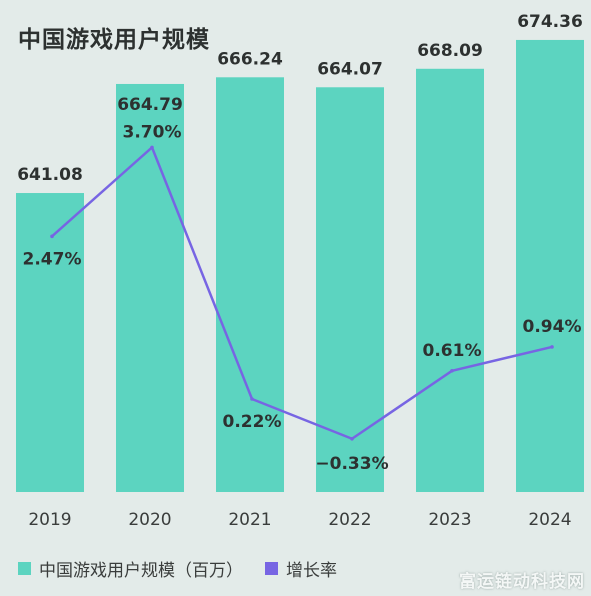 The image size is (591, 596). What do you see at coordinates (50, 343) in the screenshot?
I see `bar-2019` at bounding box center [50, 343].